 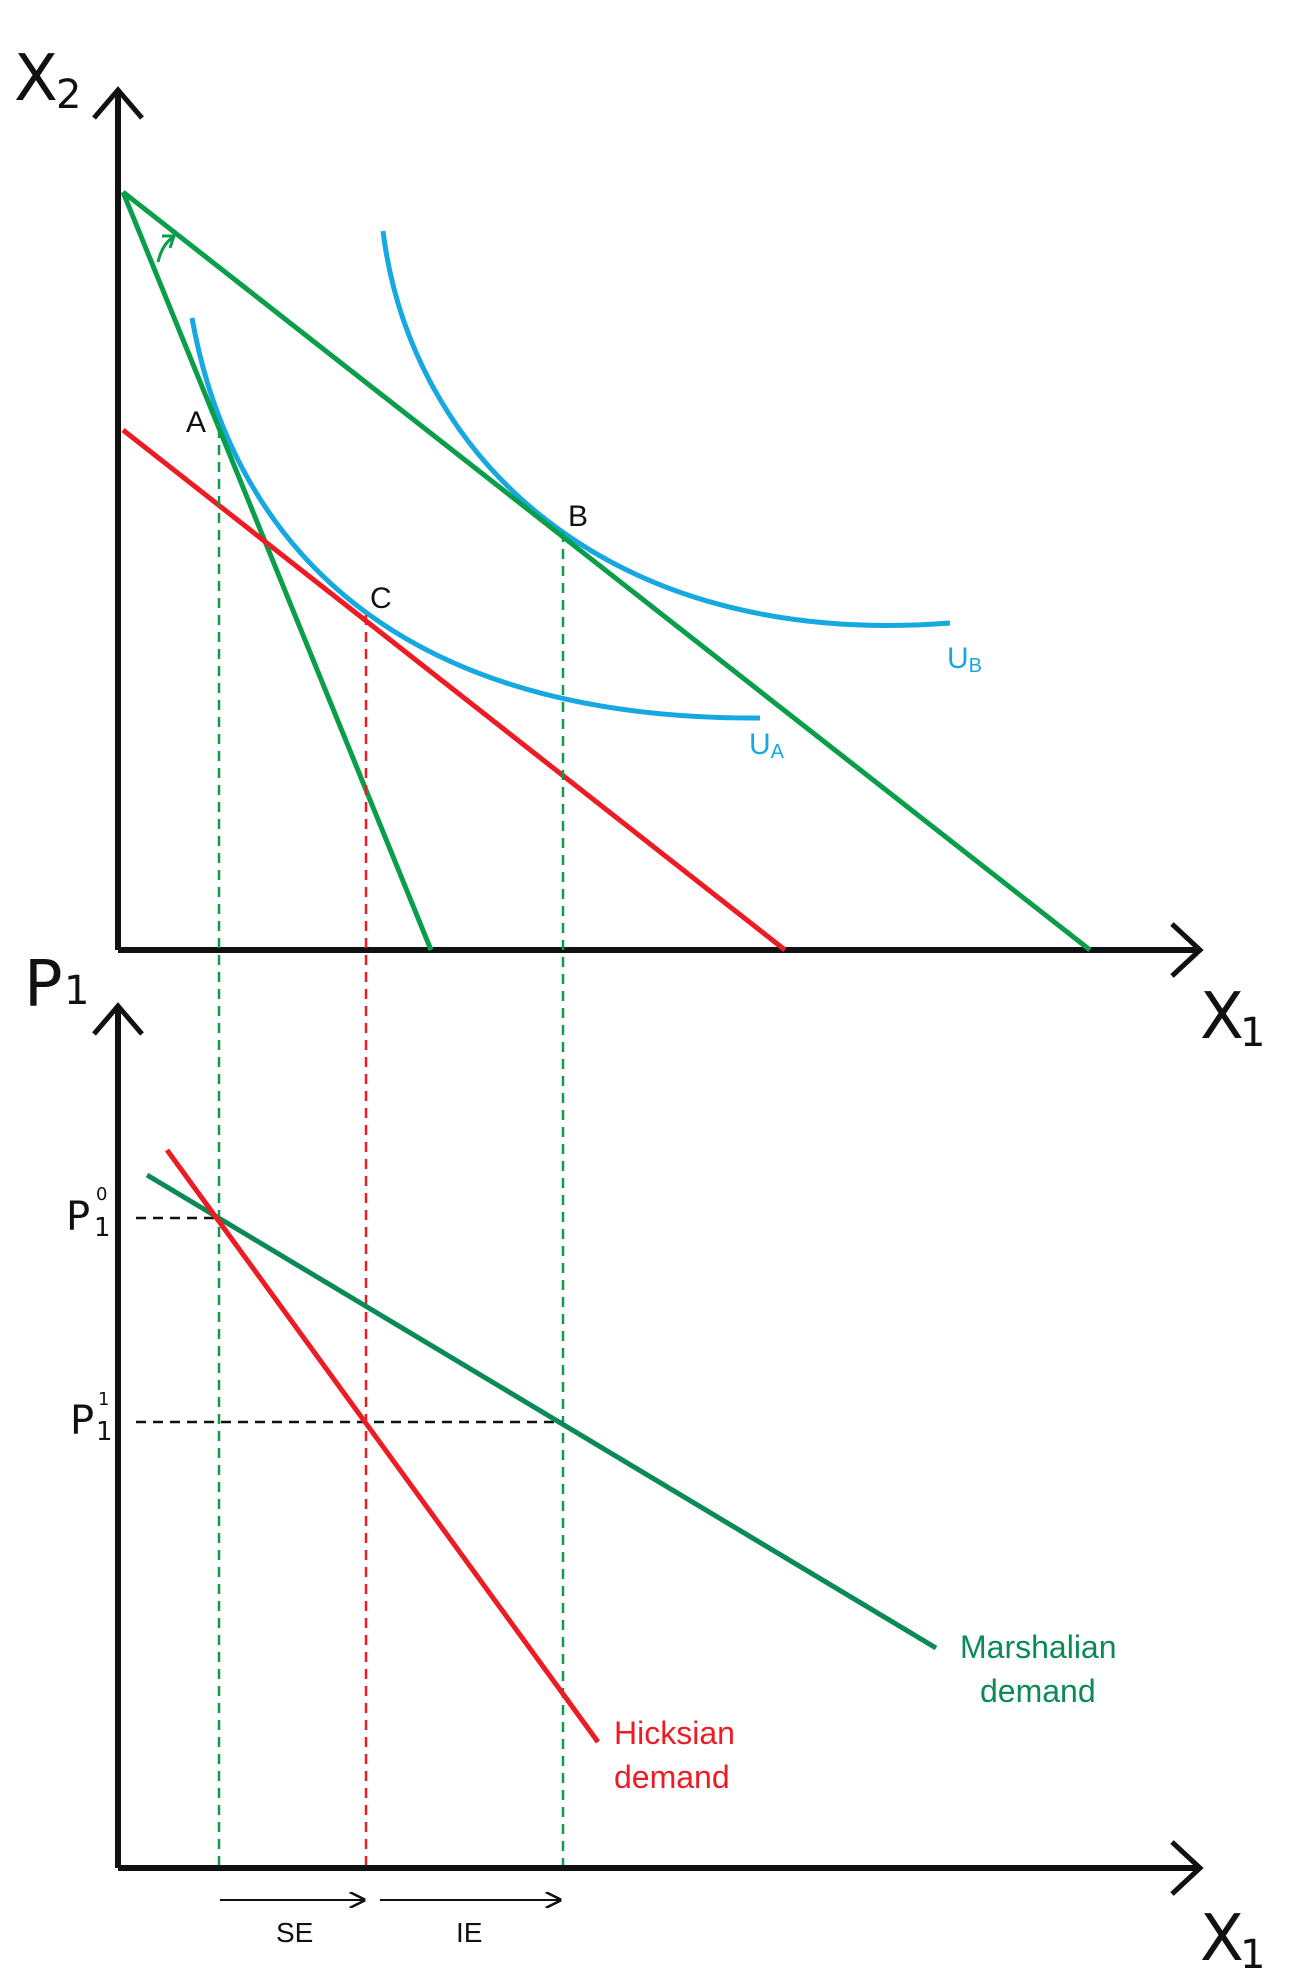 I want to click on p1-axis-label: P, so click(x=43, y=985).